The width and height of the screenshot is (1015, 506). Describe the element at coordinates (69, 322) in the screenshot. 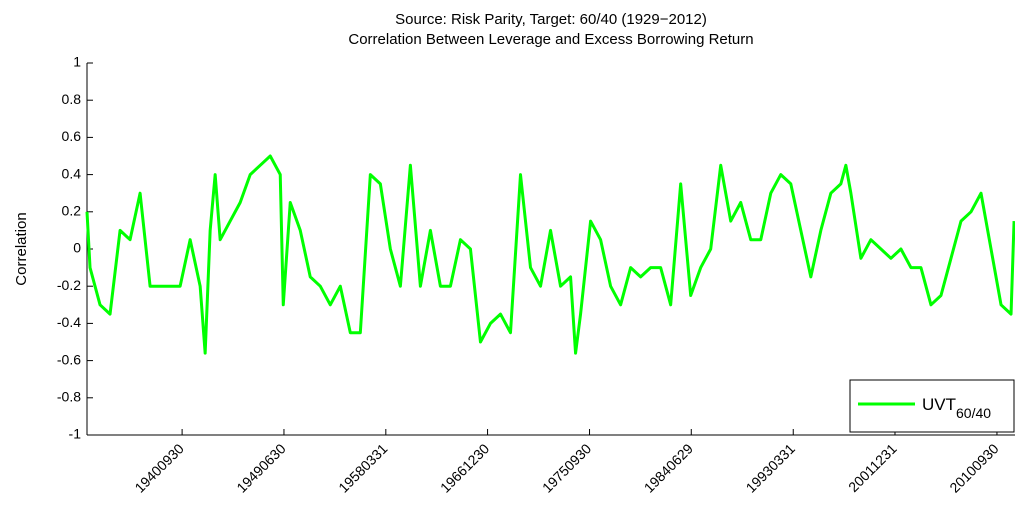

I see `y-tick-label: -0.4` at that location.